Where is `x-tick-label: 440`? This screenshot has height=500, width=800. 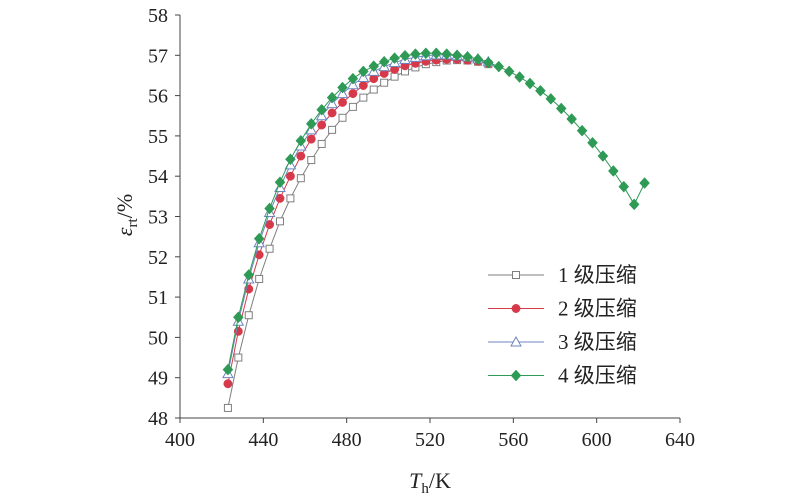 x-tick-label: 440 is located at coordinates (263, 440).